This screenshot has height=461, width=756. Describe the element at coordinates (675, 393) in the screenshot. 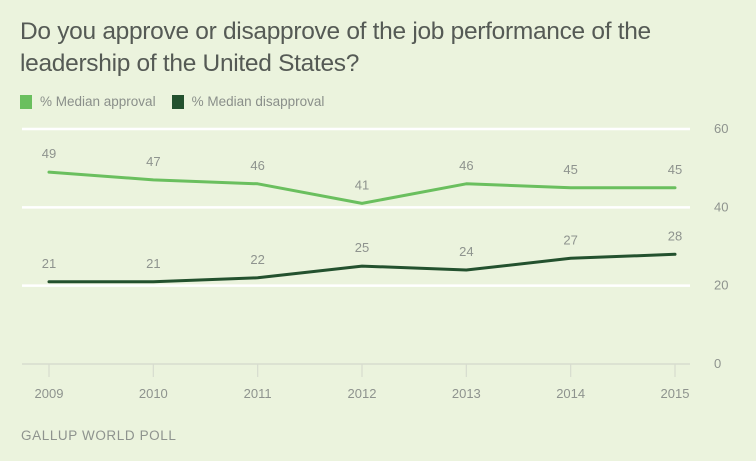

I see `x-tick-label-2015: 2015` at that location.